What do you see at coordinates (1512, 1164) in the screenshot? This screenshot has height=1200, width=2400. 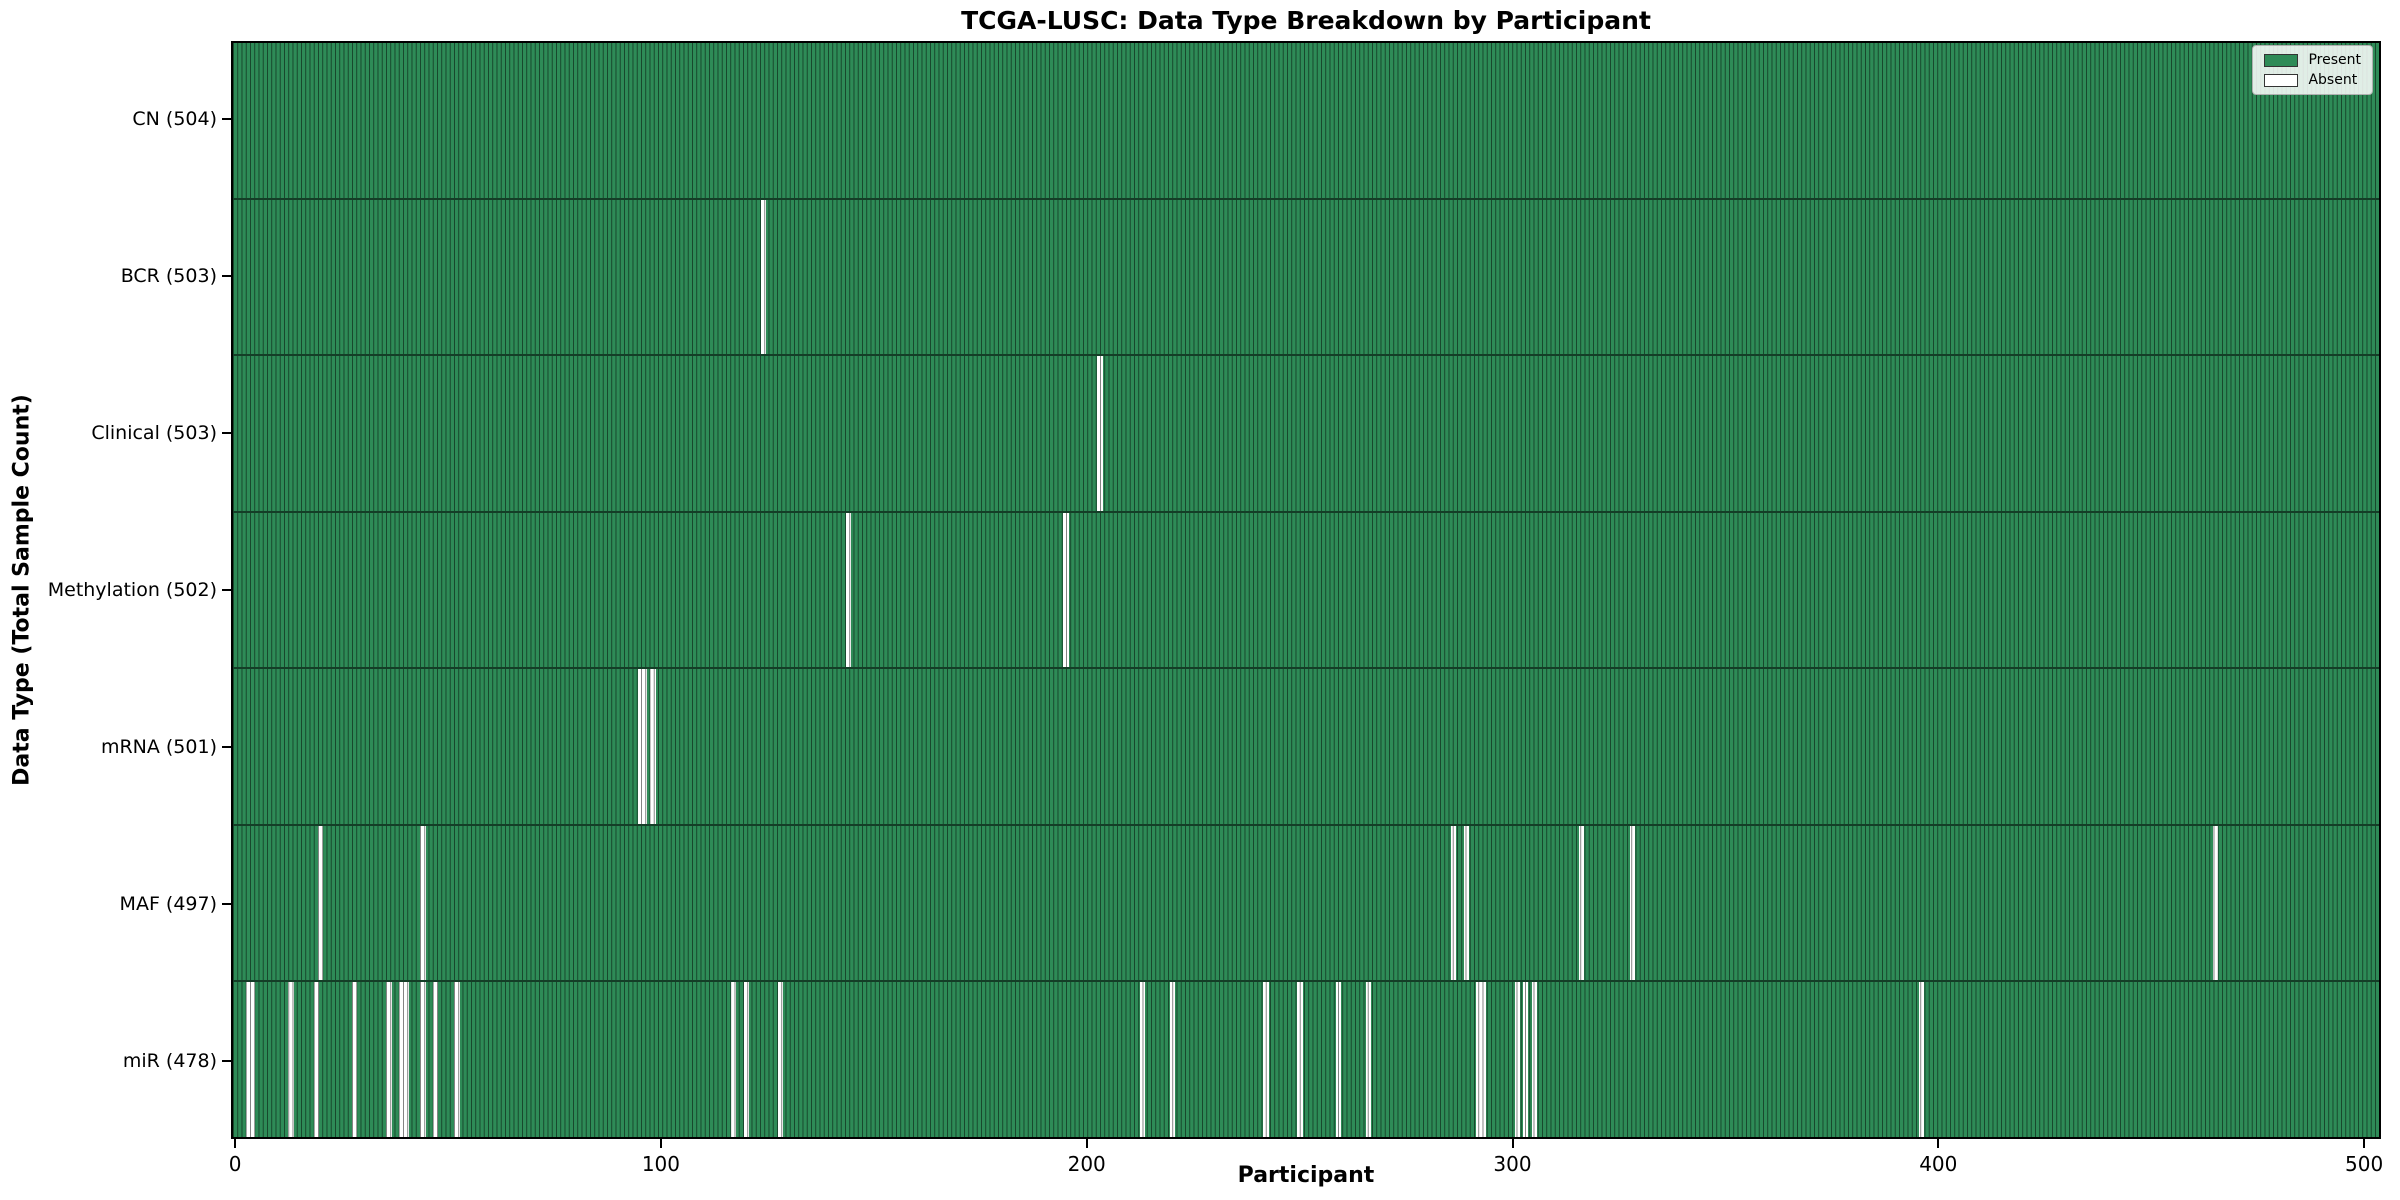 I see `xtick-label-300: 300` at bounding box center [1512, 1164].